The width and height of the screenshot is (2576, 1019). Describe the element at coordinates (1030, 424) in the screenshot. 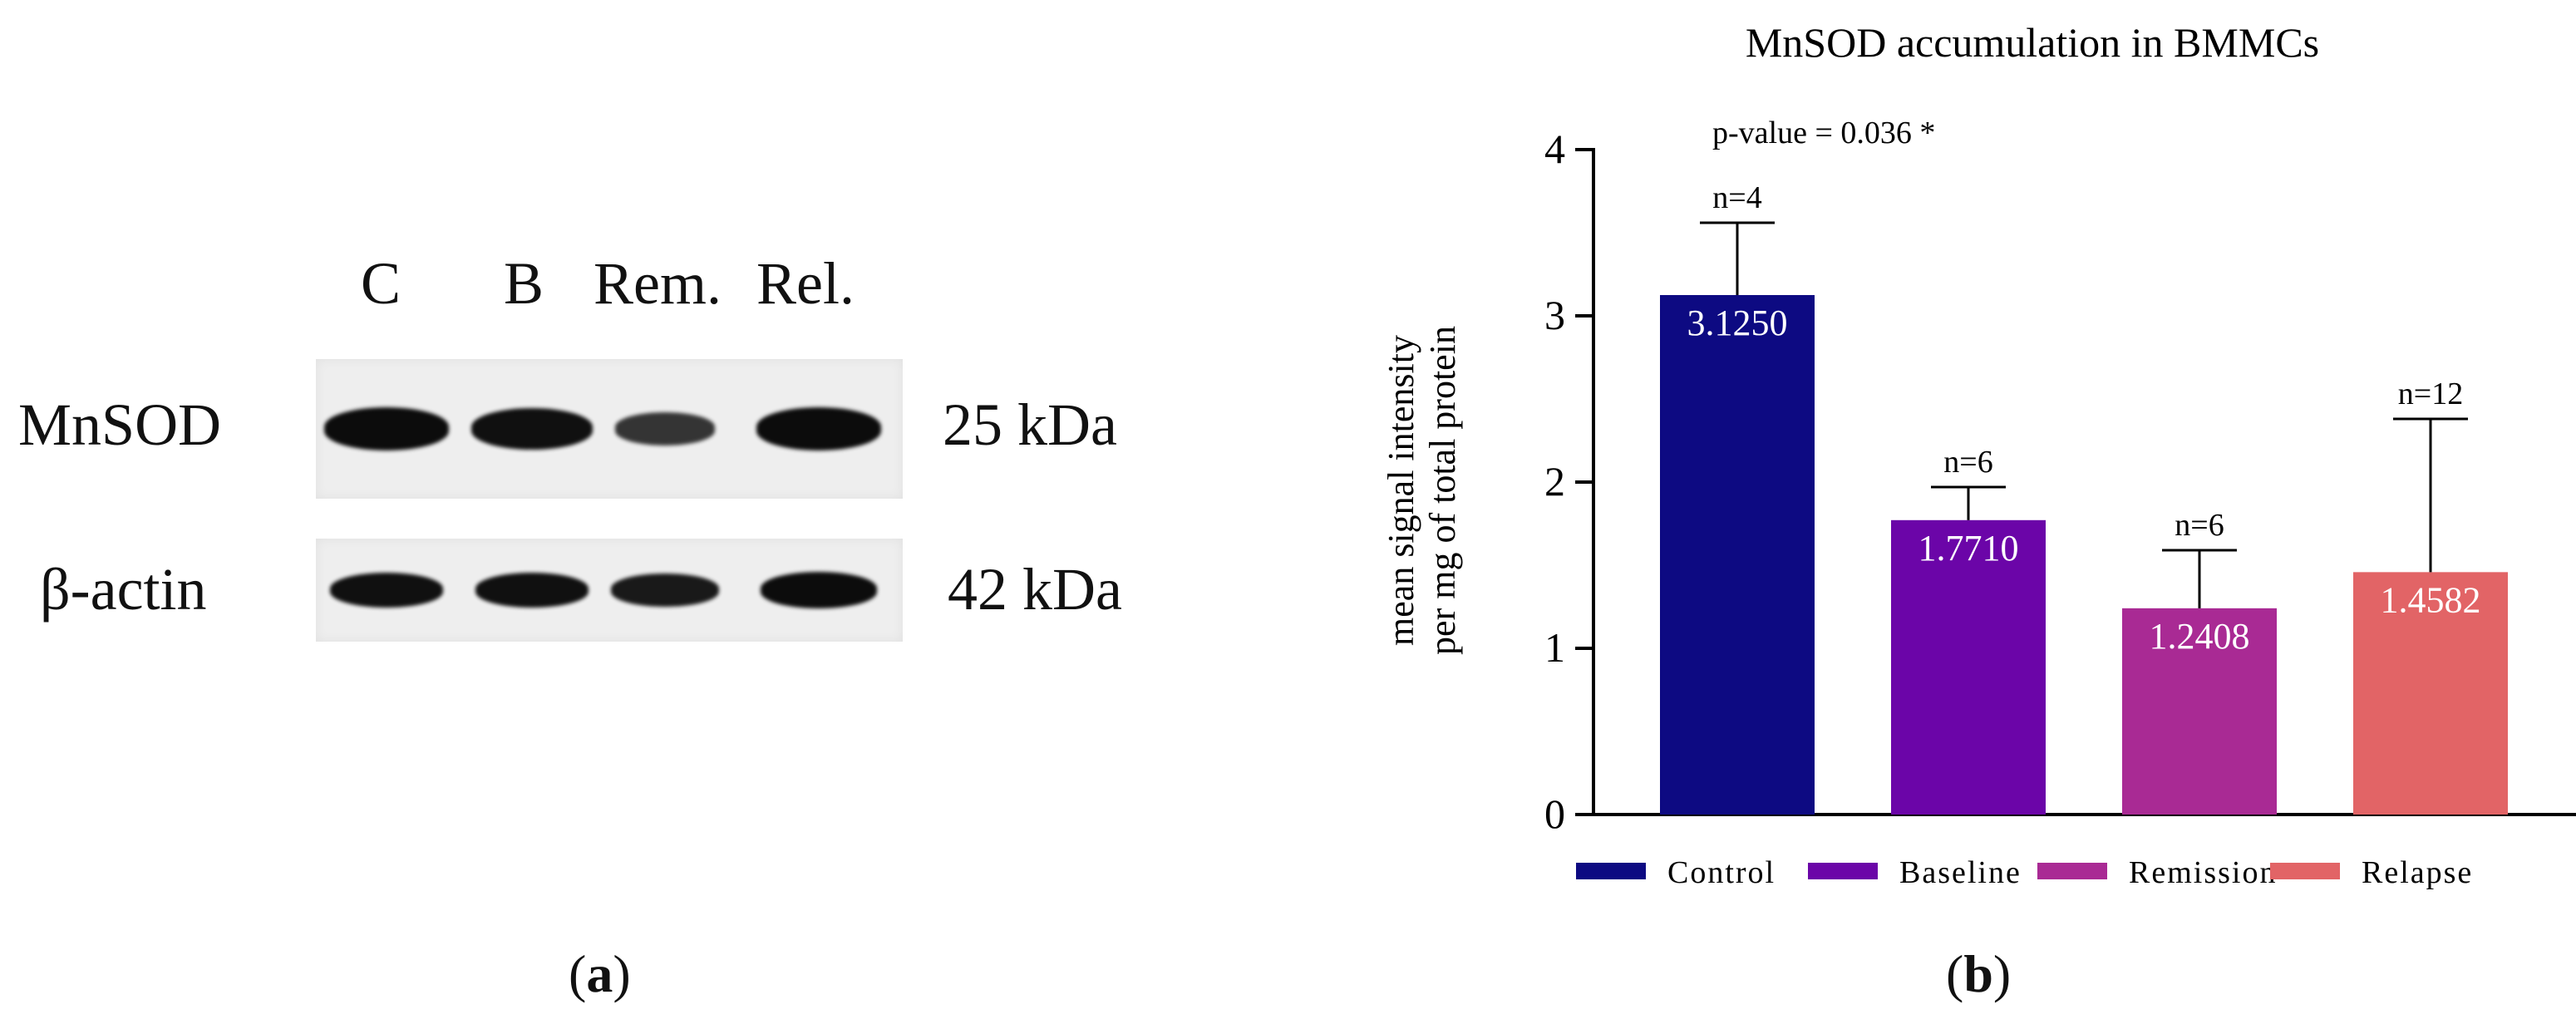

I see `size-label-mnsod: 25 kDa` at that location.